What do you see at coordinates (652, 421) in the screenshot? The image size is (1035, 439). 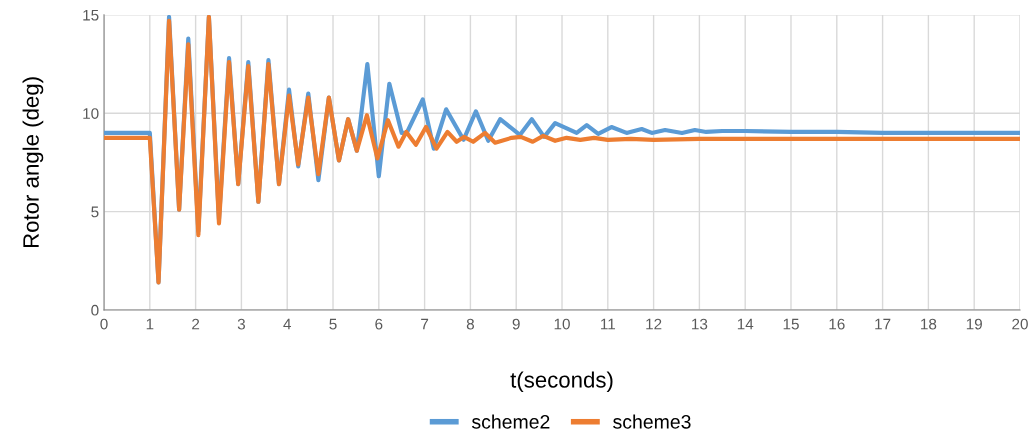 I see `legend-label: scheme3` at bounding box center [652, 421].